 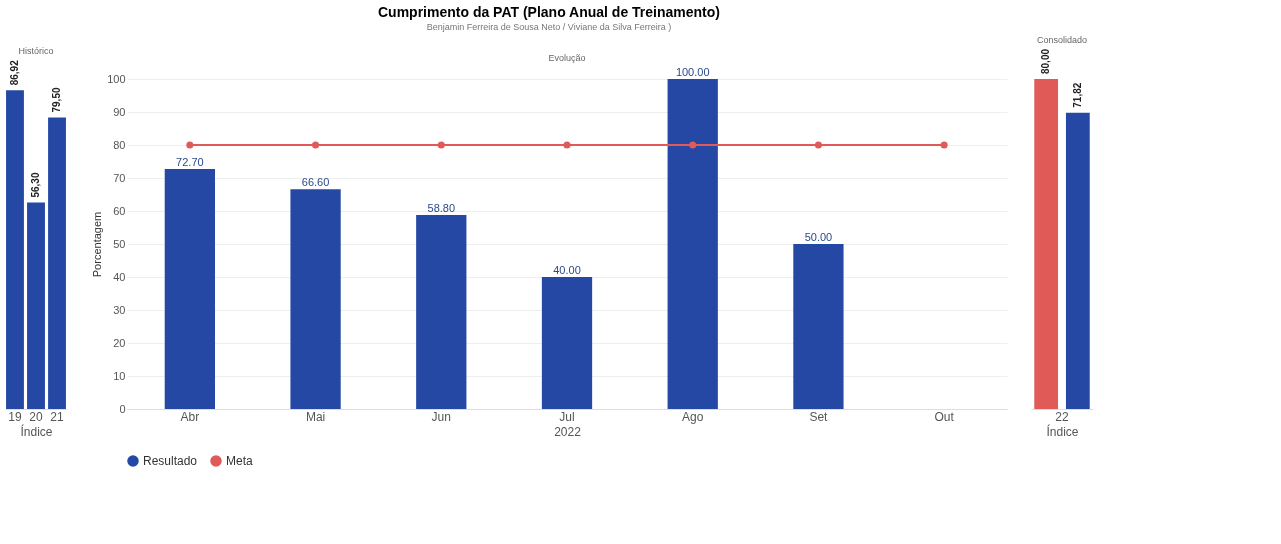 What do you see at coordinates (190, 162) in the screenshot?
I see `data-label: 72.70` at bounding box center [190, 162].